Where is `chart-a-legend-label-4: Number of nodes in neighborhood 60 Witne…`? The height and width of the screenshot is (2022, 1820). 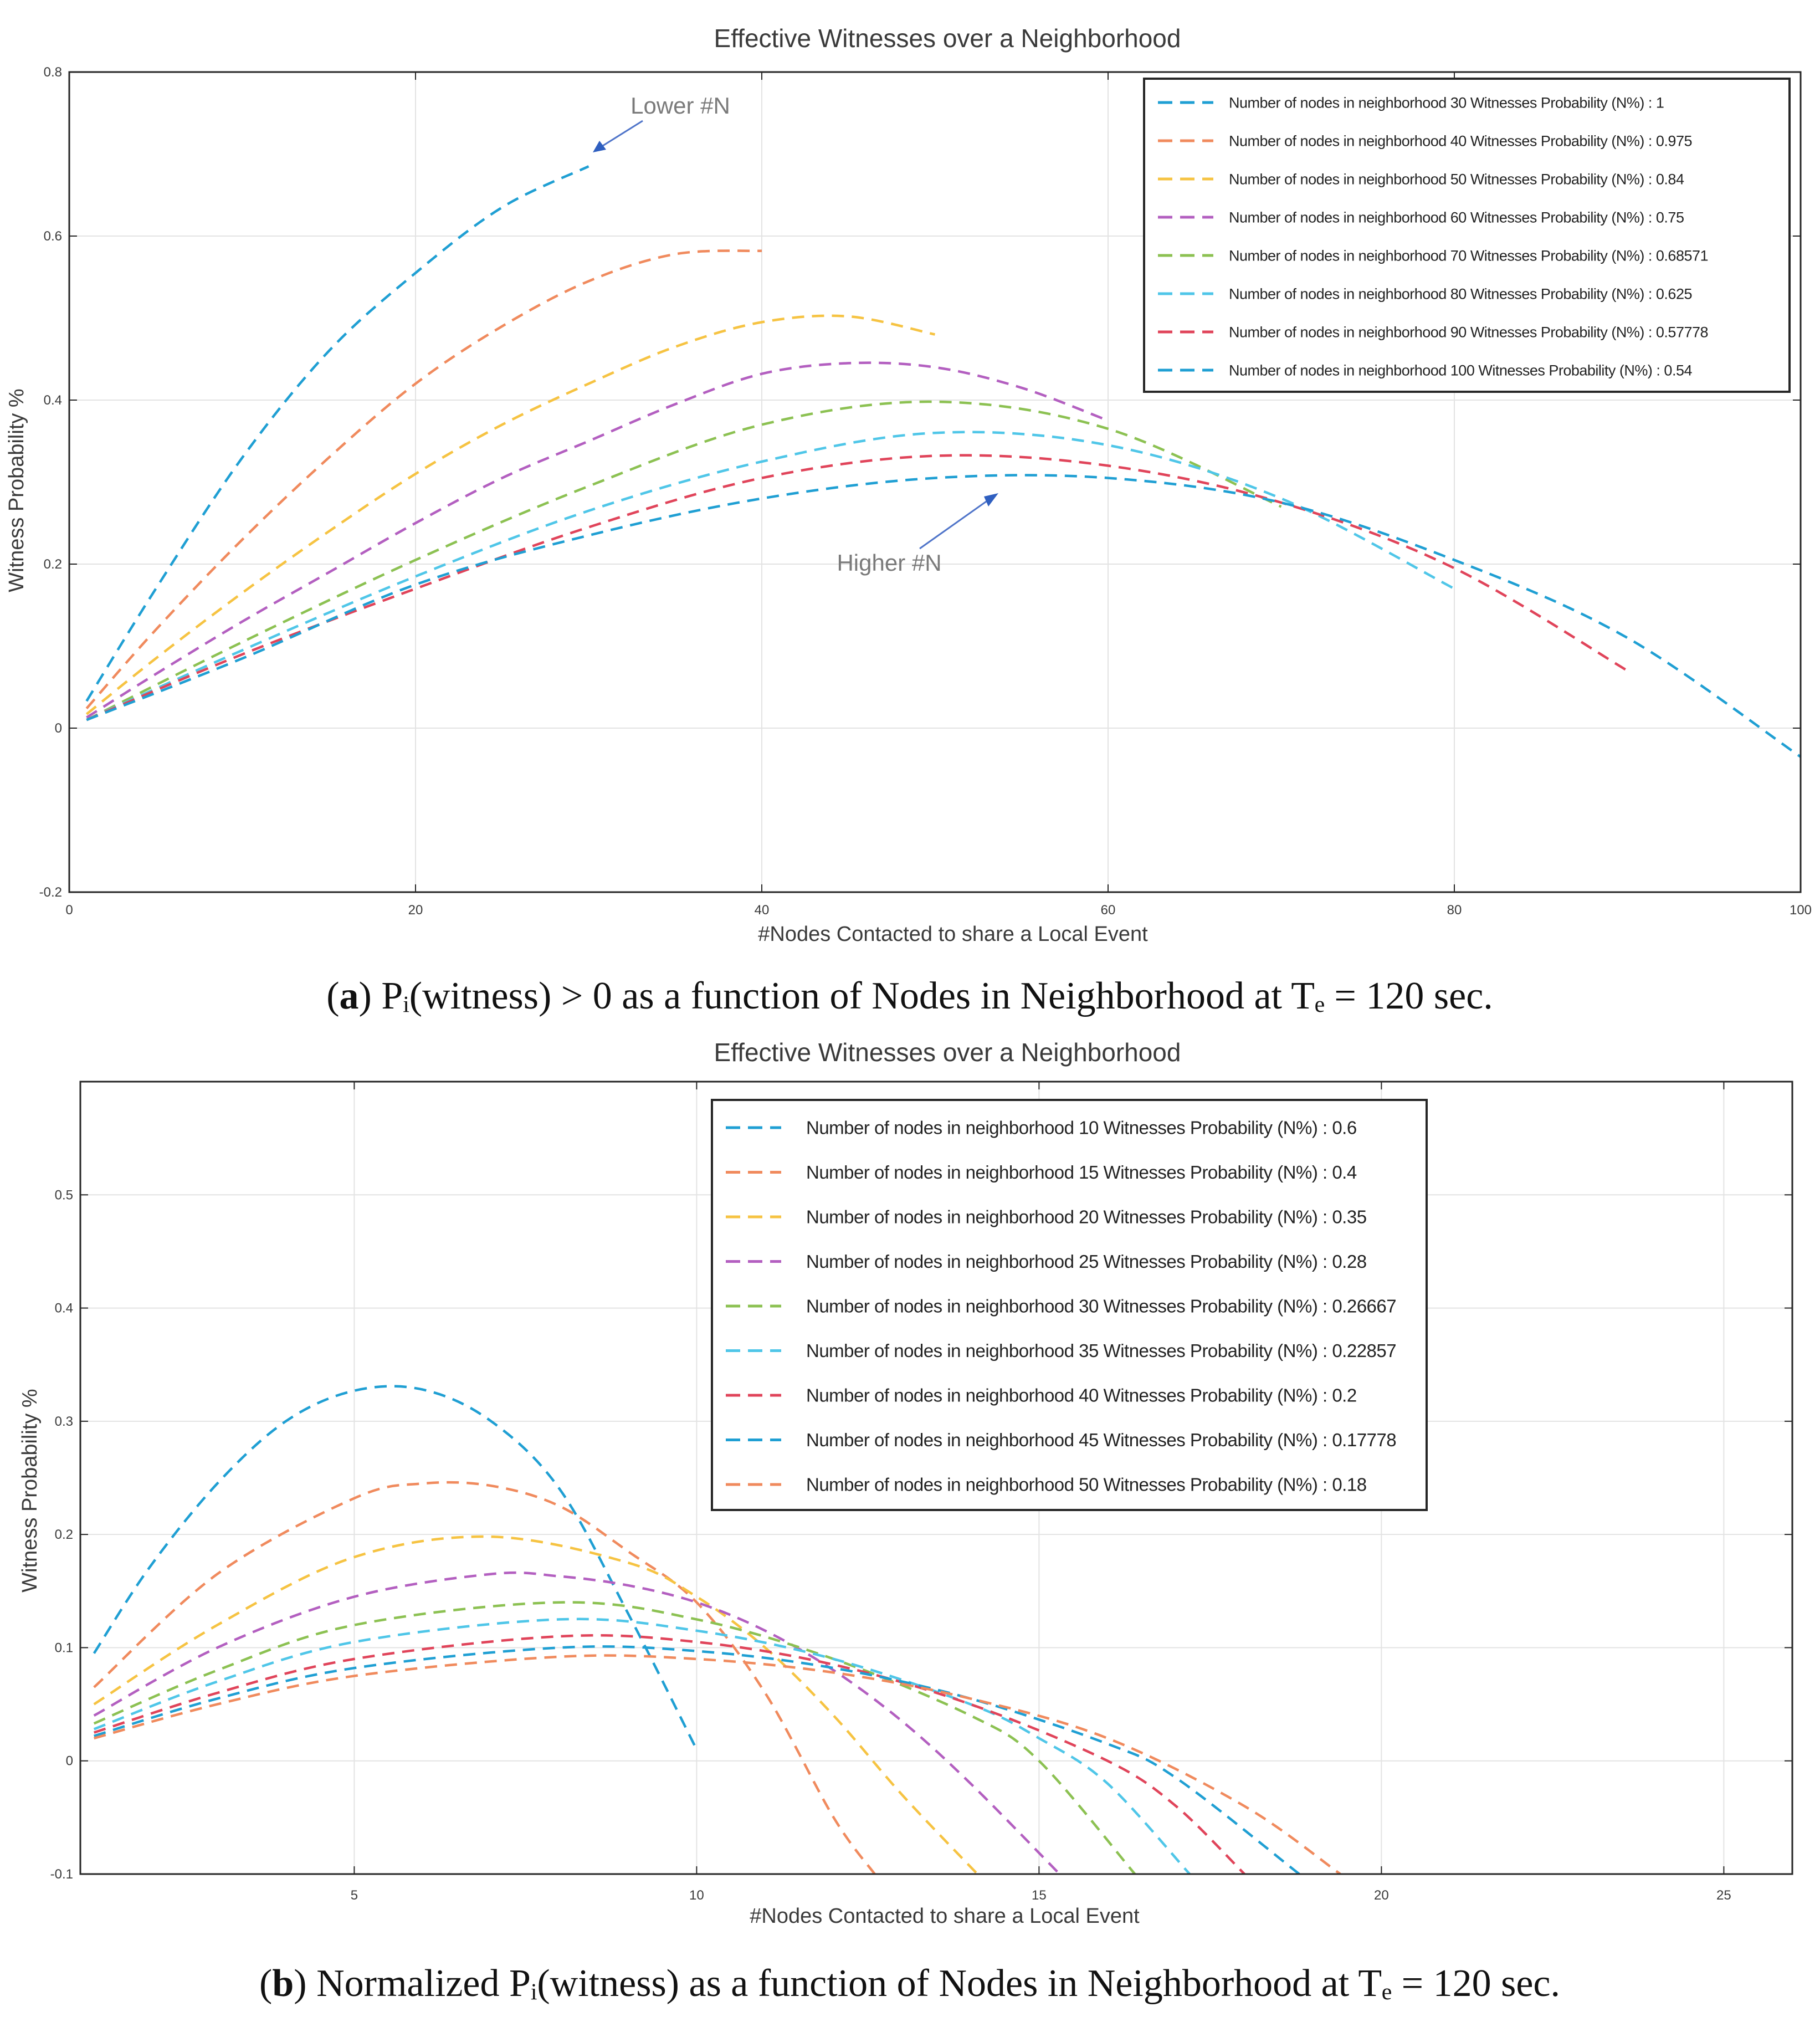
chart-a-legend-label-4: Number of nodes in neighborhood 60 Witne… is located at coordinates (1456, 217).